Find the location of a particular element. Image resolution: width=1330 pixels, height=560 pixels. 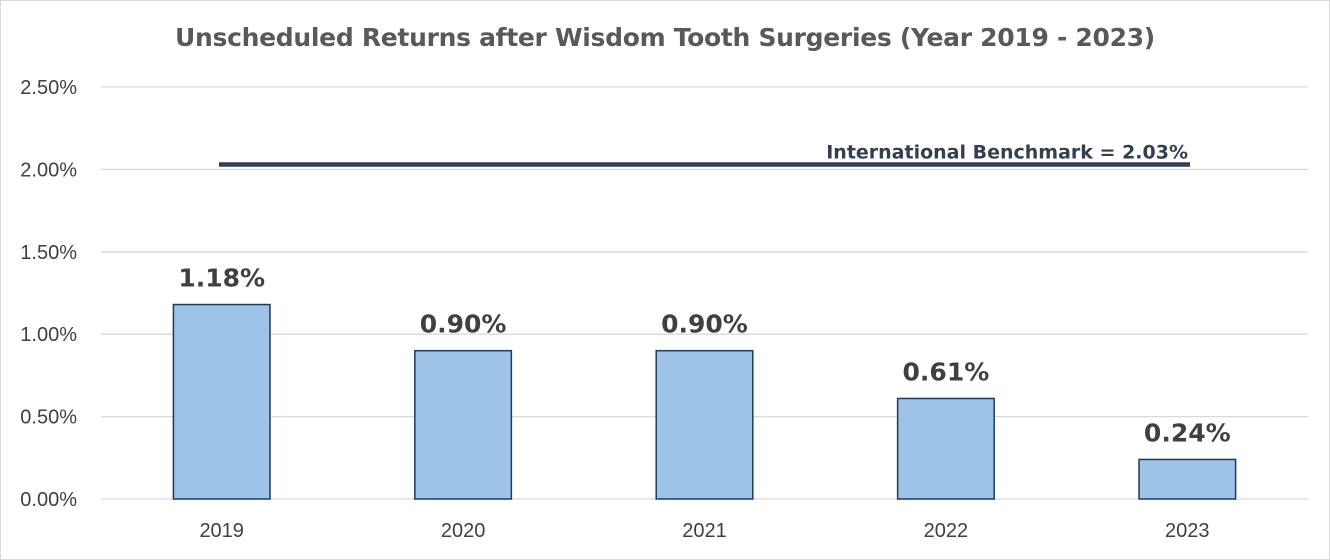

y-tick-label: 2.50% is located at coordinates (48, 88).